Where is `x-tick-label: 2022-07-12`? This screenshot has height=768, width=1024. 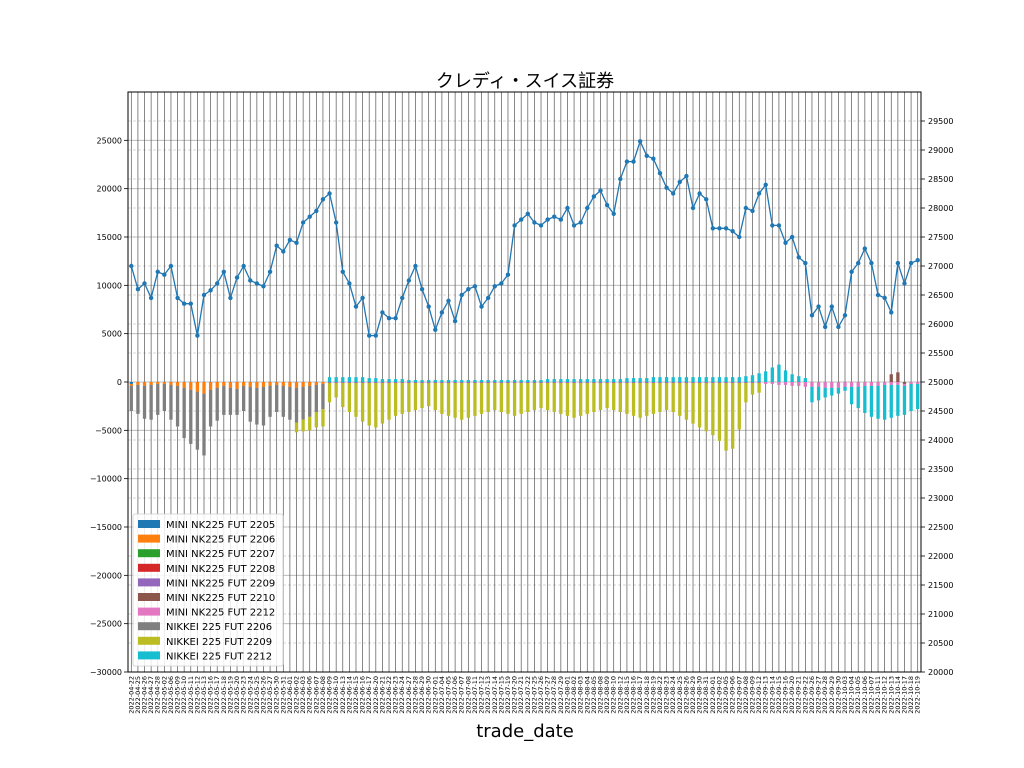
x-tick-label: 2022-07-12 is located at coordinates (482, 695).